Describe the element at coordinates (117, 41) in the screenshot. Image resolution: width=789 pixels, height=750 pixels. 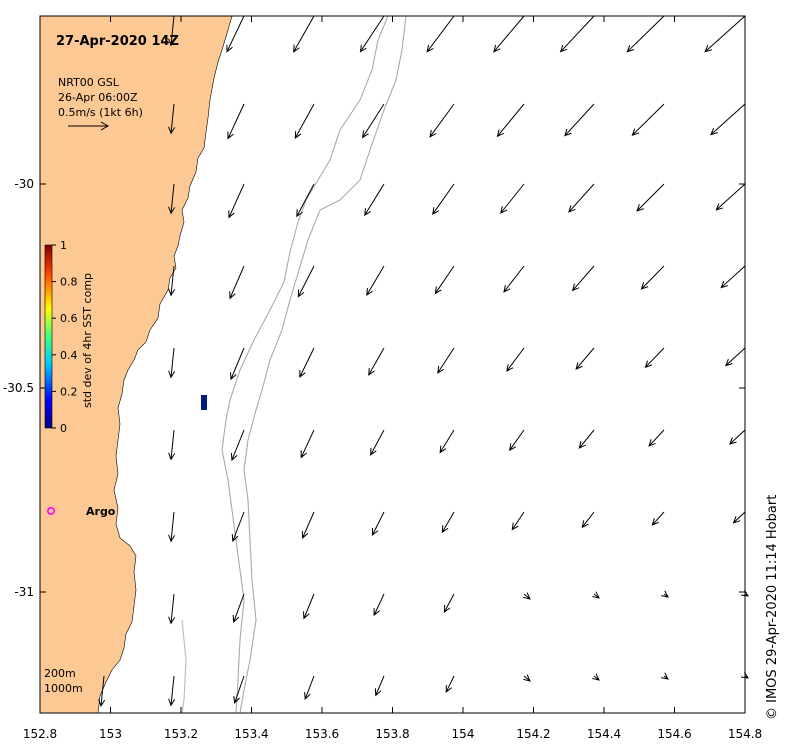
I see `map-title: 27-Apr-2020 14Z` at that location.